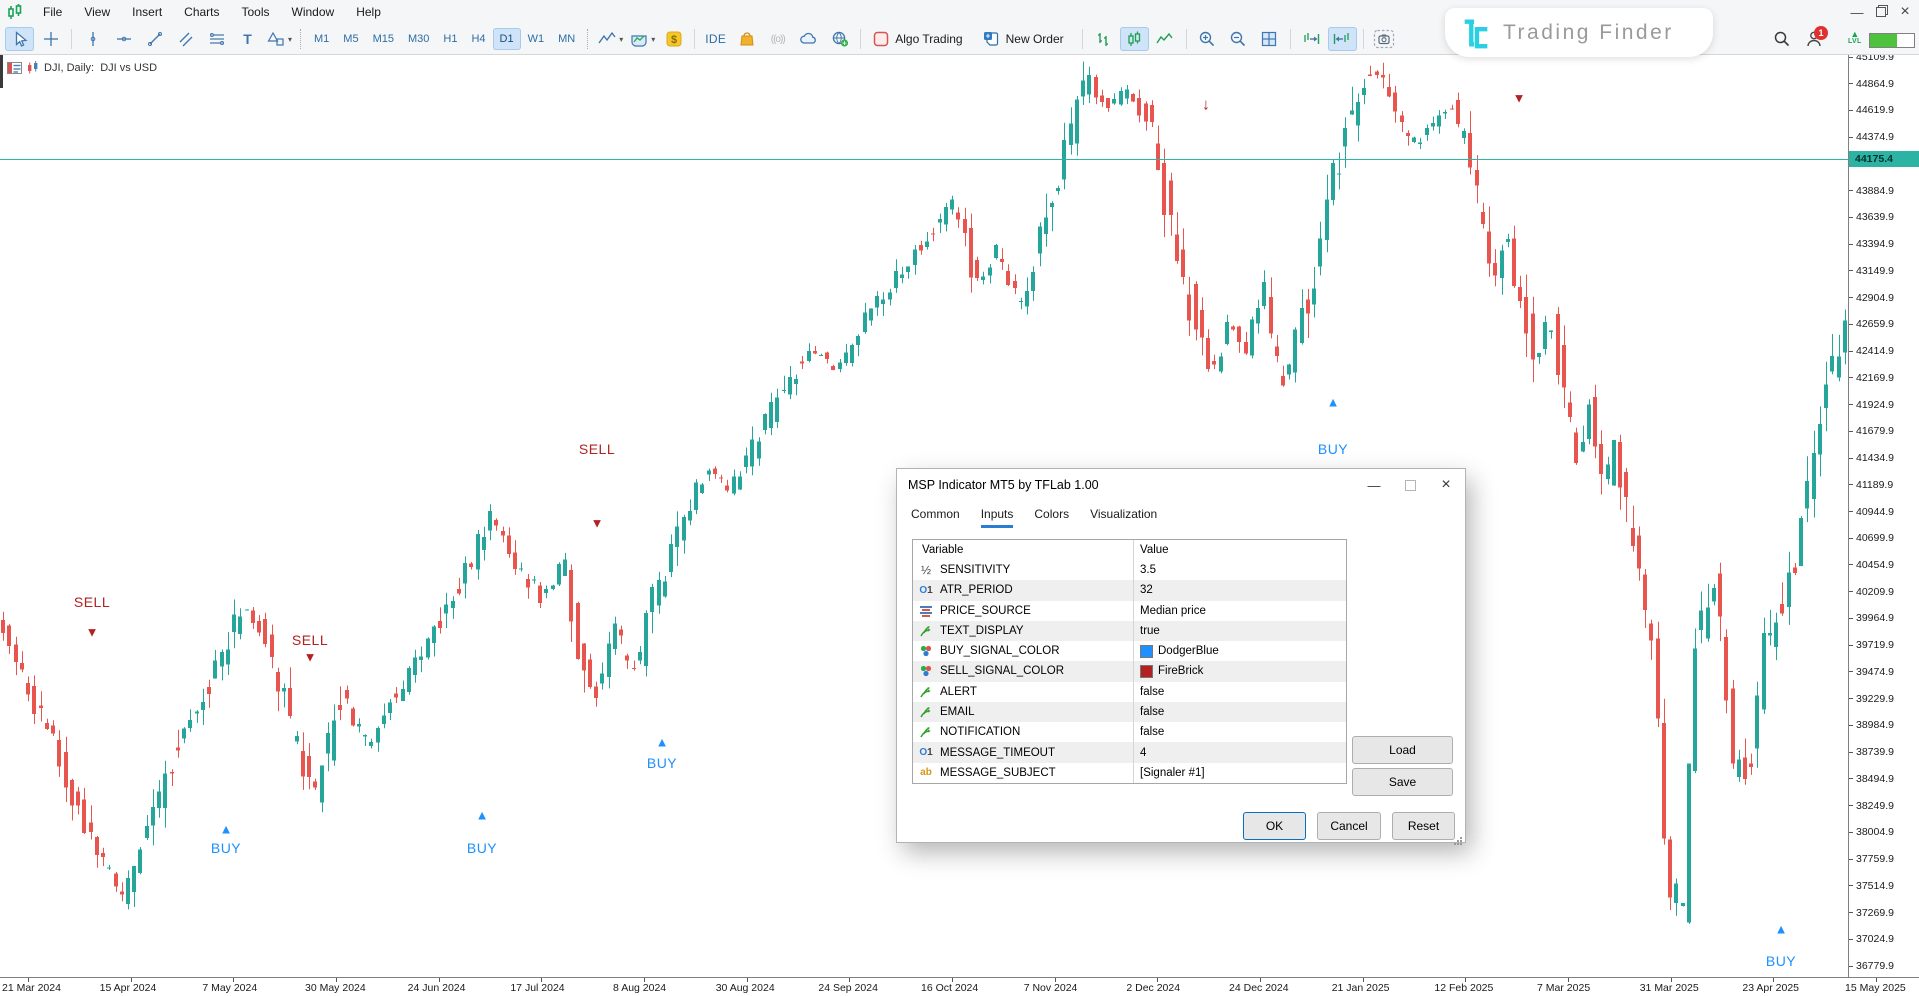 The width and height of the screenshot is (1919, 996). I want to click on horizontal-line-button, so click(123, 39).